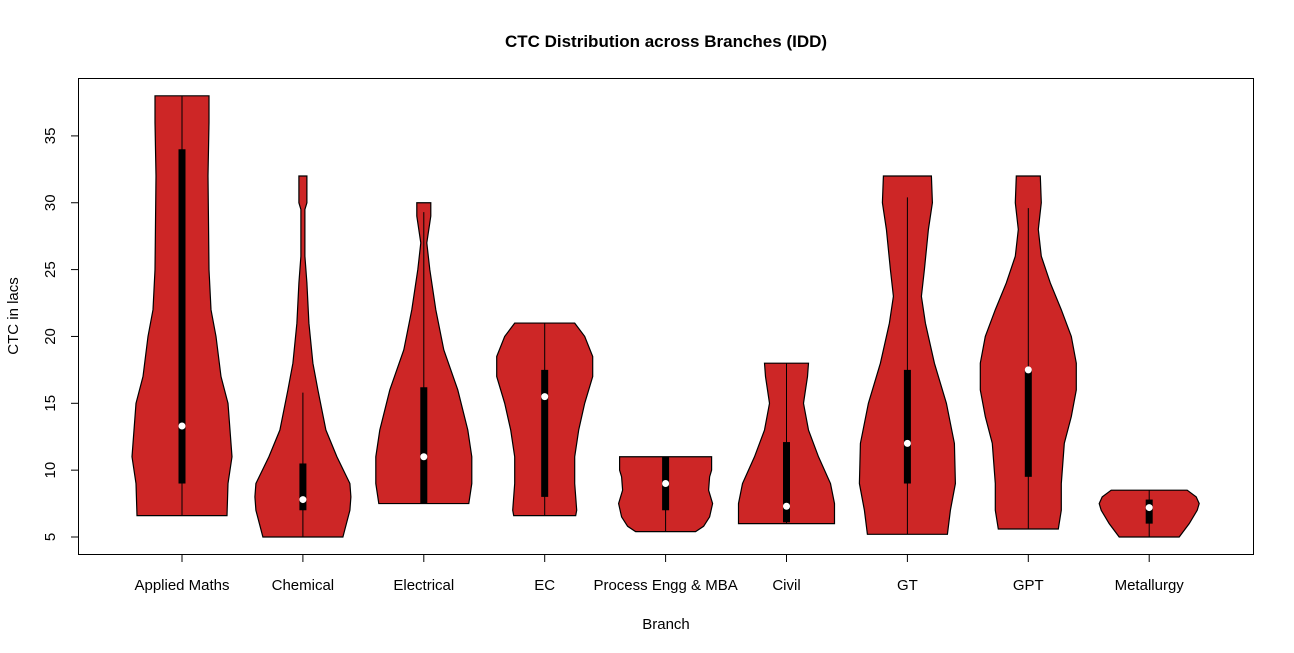 The height and width of the screenshot is (653, 1294). Describe the element at coordinates (666, 41) in the screenshot. I see `chart-title: CTC Distribution across Branches (IDD)` at that location.